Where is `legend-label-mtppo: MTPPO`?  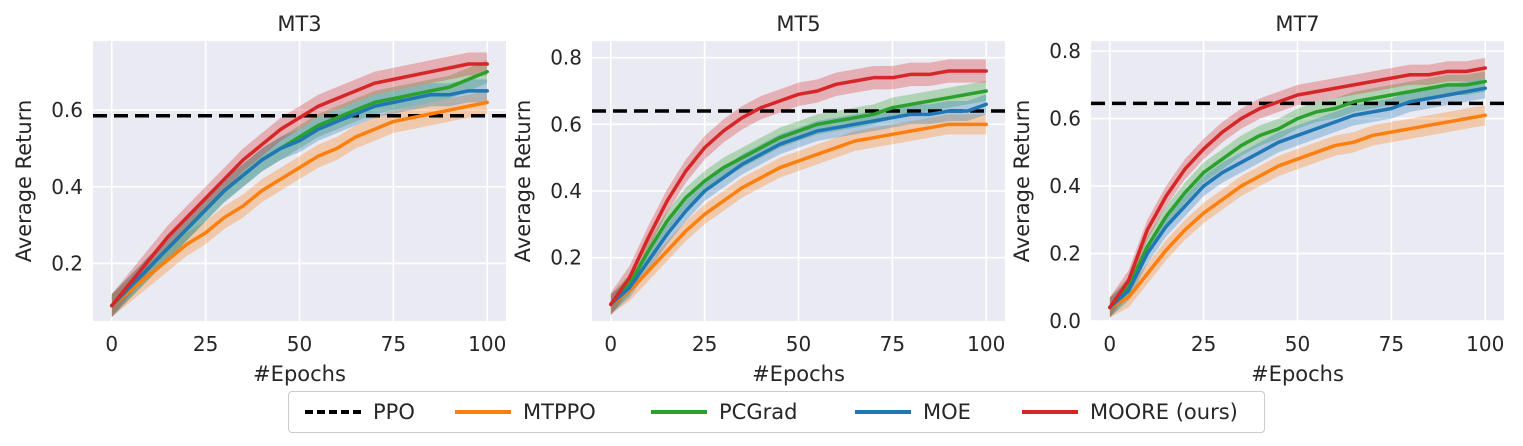
legend-label-mtppo: MTPPO is located at coordinates (559, 412).